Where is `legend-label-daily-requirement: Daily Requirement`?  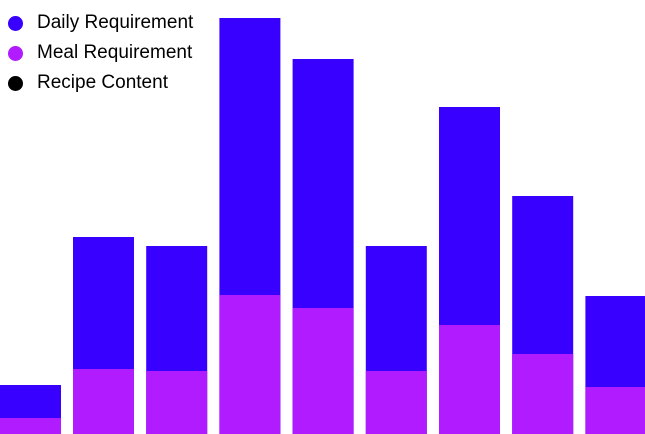 legend-label-daily-requirement: Daily Requirement is located at coordinates (115, 22).